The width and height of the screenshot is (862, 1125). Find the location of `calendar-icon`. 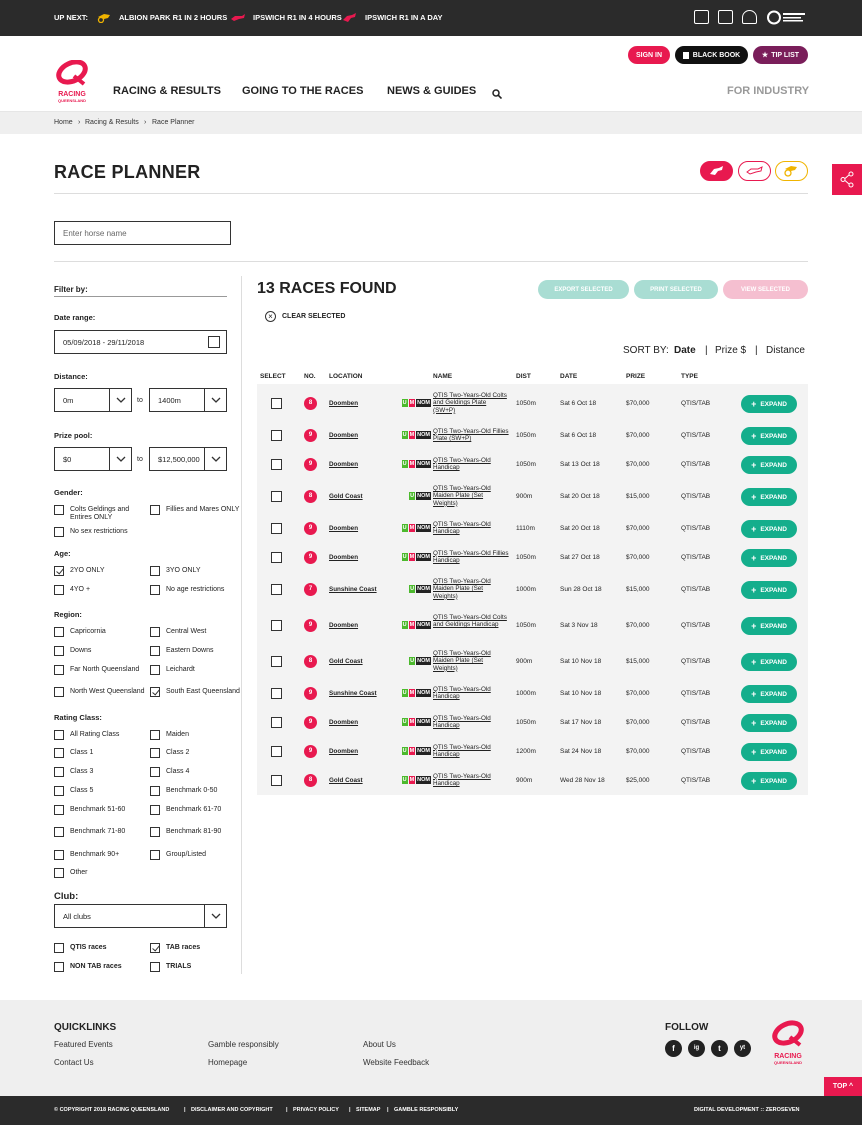

calendar-icon is located at coordinates (725, 17).